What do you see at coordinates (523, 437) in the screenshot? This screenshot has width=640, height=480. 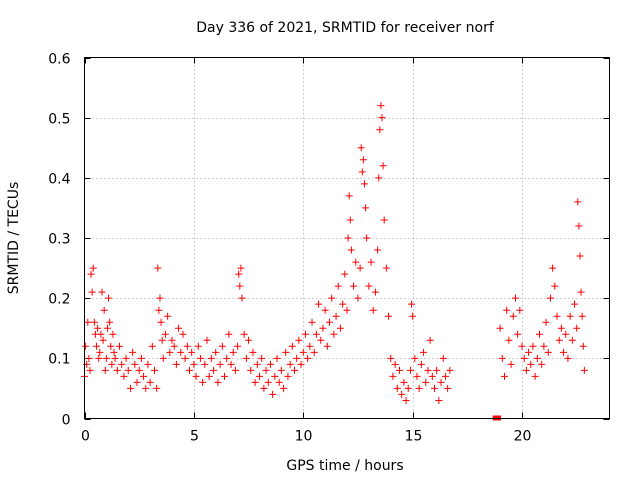 I see `x-tick-label: 20` at bounding box center [523, 437].